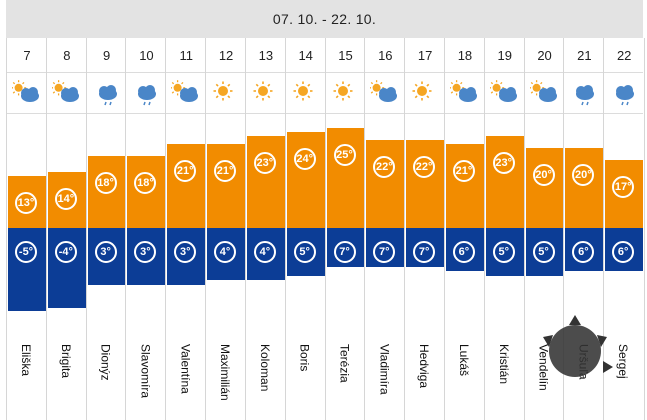 This screenshot has width=647, height=420. I want to click on day-column: 8 14° -4° Brigita, so click(66, 229).